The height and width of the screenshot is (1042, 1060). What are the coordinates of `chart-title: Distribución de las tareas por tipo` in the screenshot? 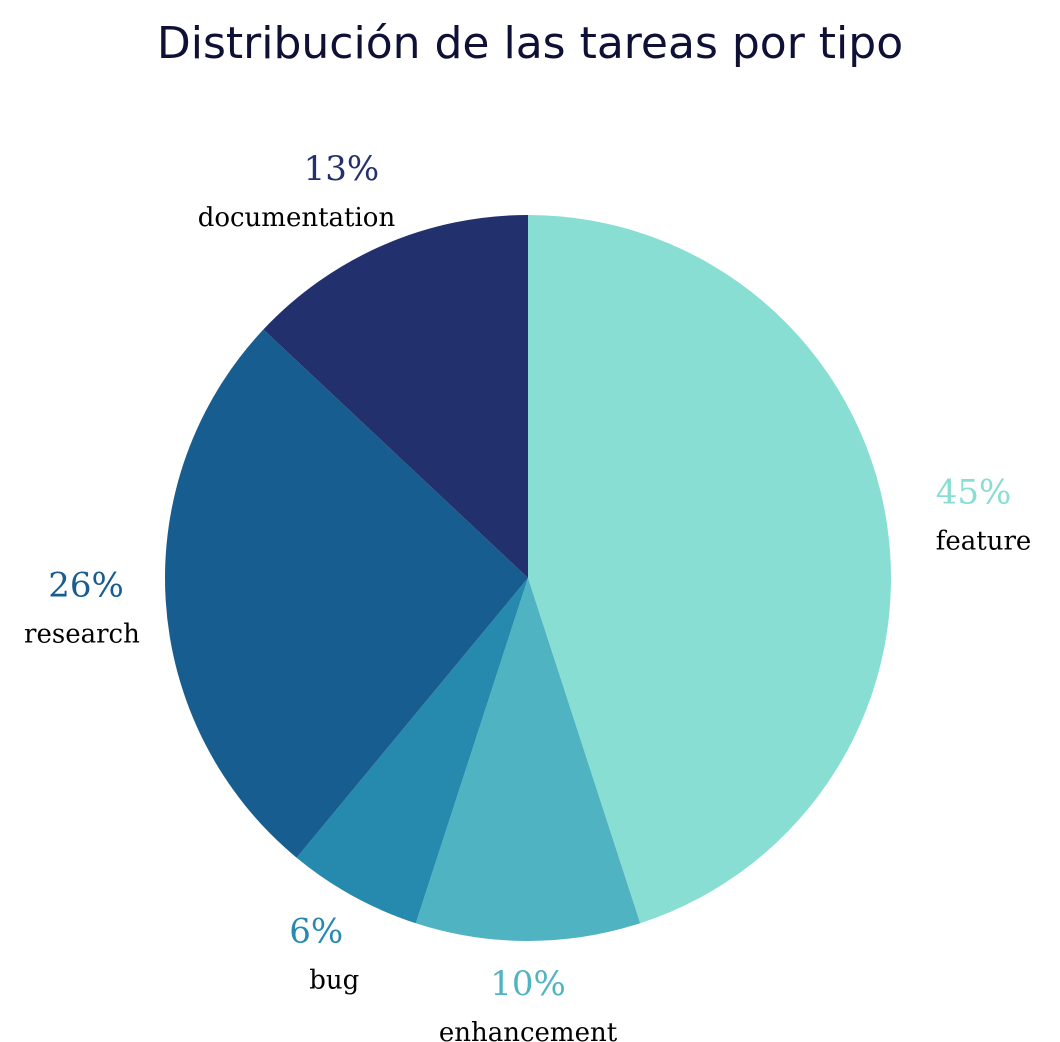 It's located at (530, 43).